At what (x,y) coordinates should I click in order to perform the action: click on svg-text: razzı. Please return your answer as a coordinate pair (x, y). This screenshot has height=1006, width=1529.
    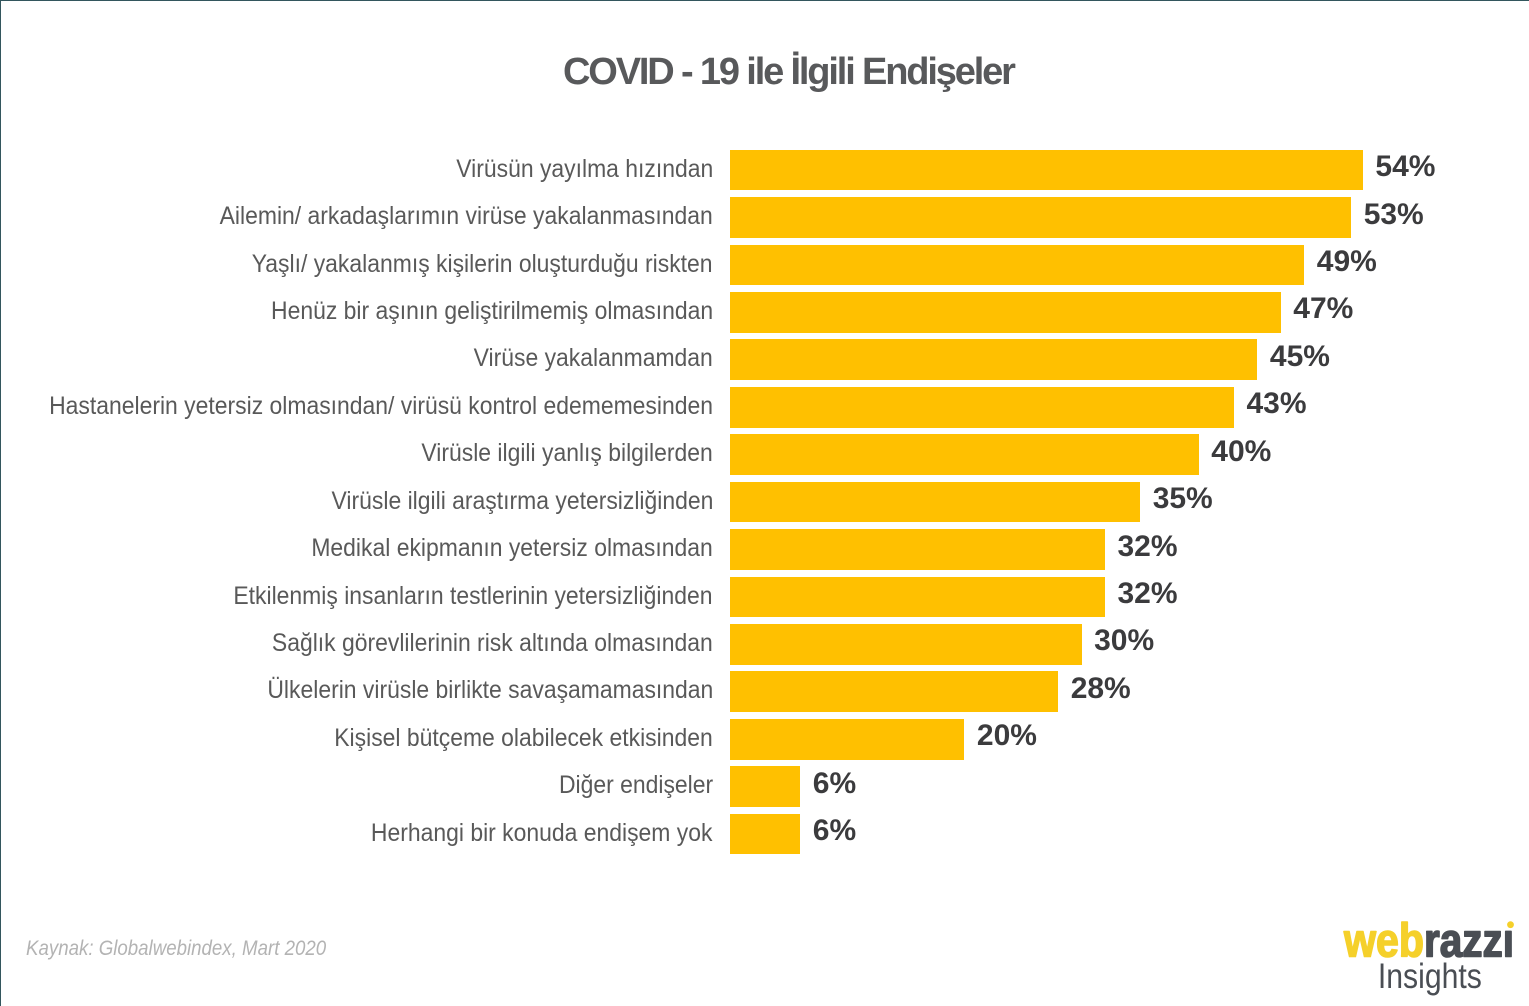
    Looking at the image, I should click on (1469, 941).